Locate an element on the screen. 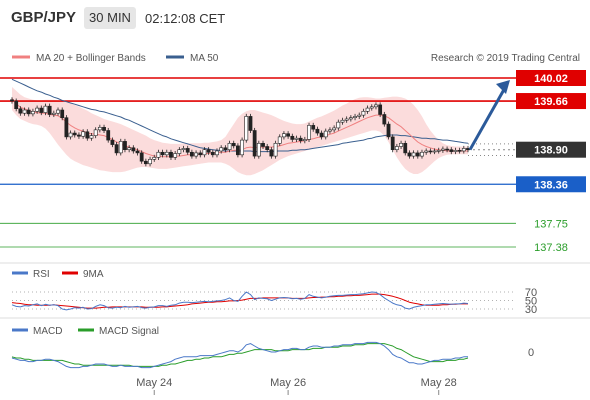  rsi-legend: RSI 9MA is located at coordinates (58, 274).